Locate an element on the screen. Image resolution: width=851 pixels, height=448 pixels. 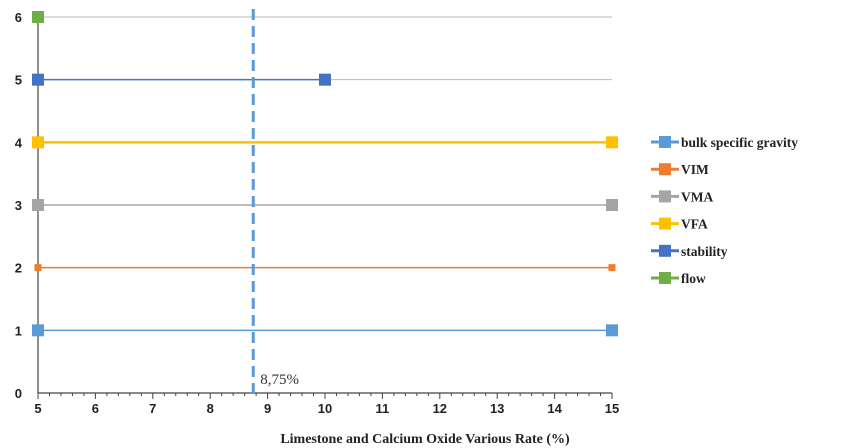
y-tick-label-6: 6 is located at coordinates (18, 17).